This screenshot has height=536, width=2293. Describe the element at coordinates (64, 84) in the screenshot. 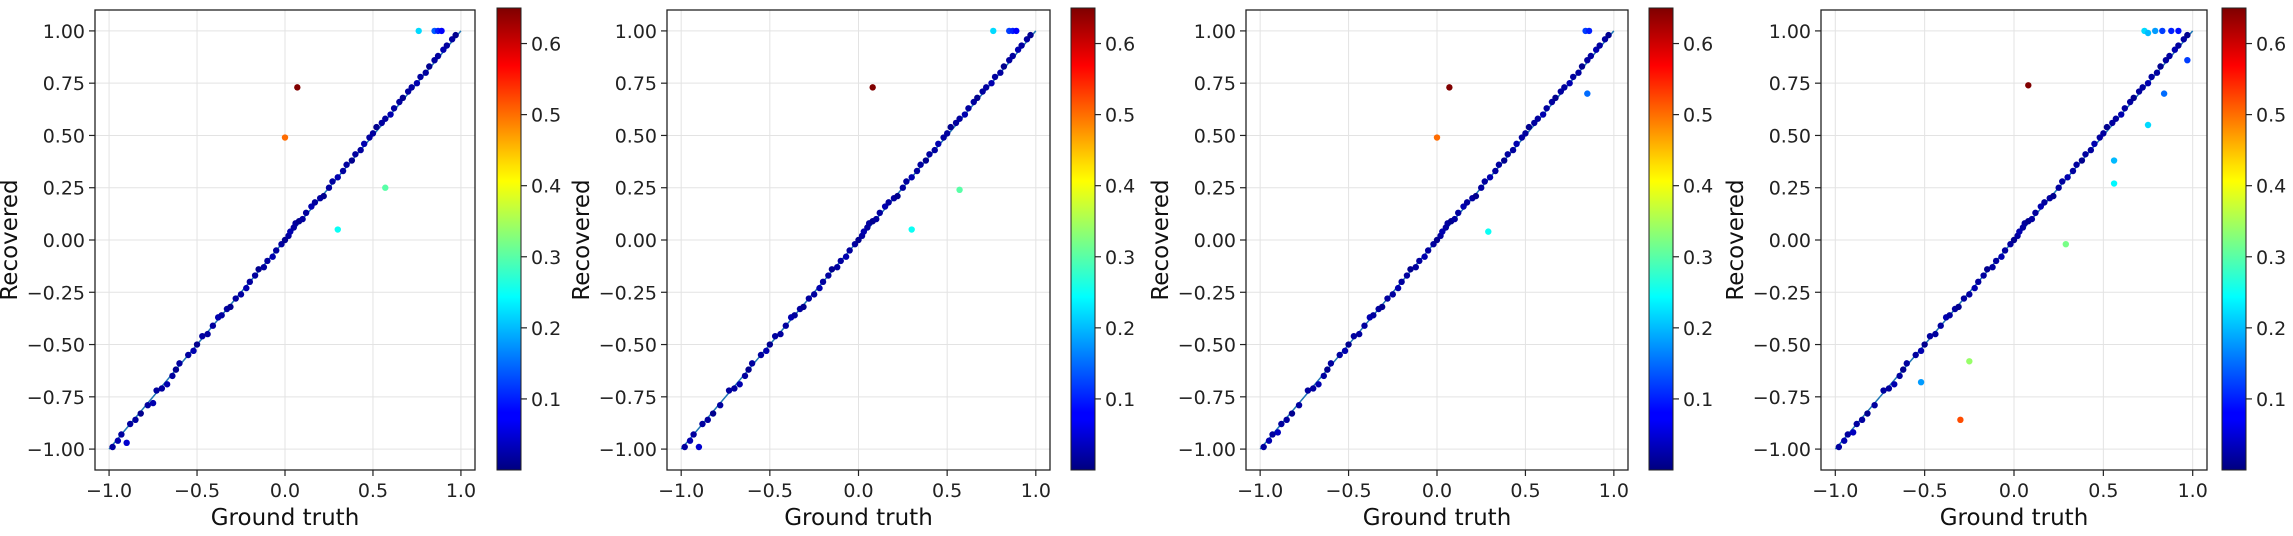

I see `y-tick-label: 0.75` at that location.